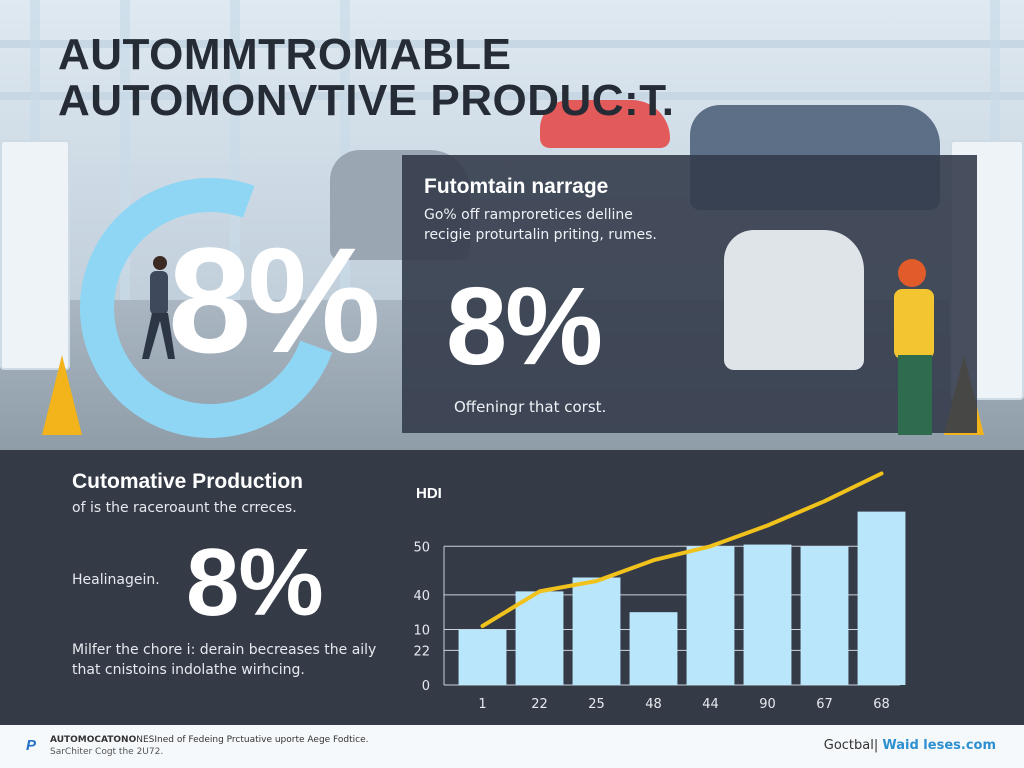  Describe the element at coordinates (93, 740) in the screenshot. I see `footer-brand: AUTOMOCATONO` at that location.